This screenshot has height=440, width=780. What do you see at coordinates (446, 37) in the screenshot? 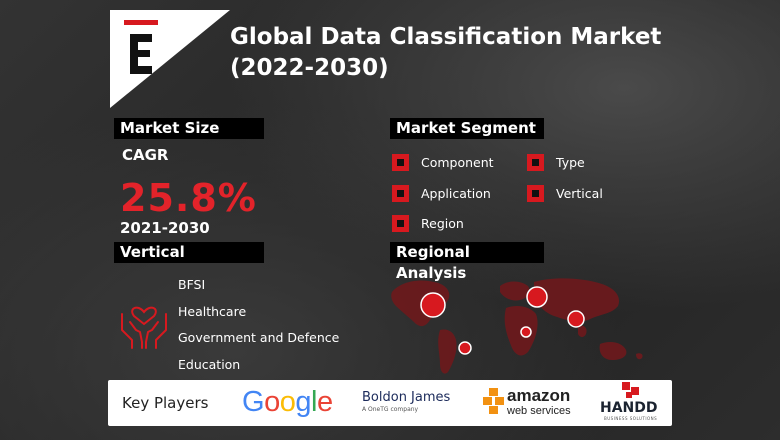
I see `title-line-1: Global Data Classification Market` at bounding box center [446, 37].